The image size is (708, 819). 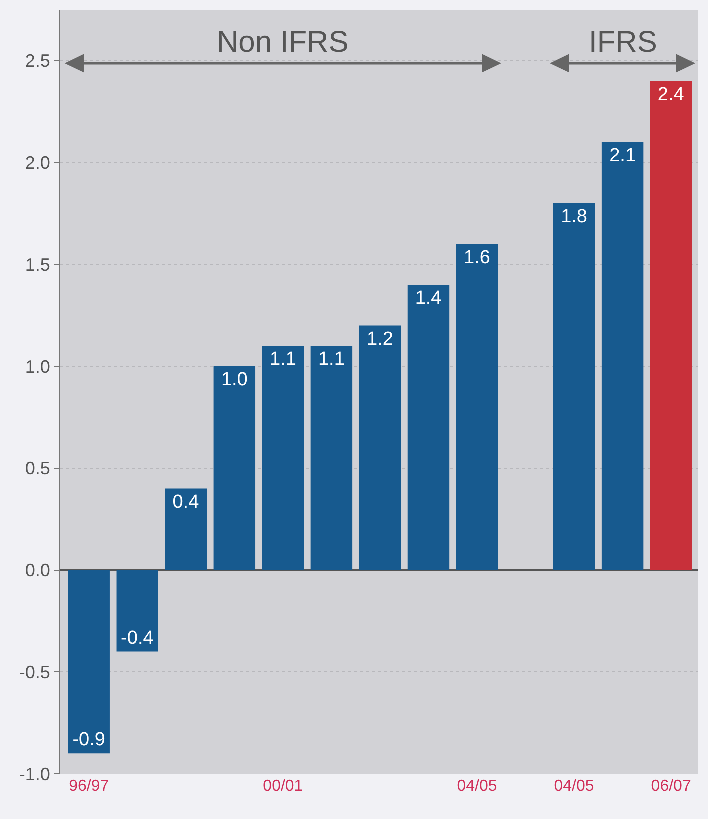 What do you see at coordinates (137, 638) in the screenshot?
I see `data-label: -0.4` at bounding box center [137, 638].